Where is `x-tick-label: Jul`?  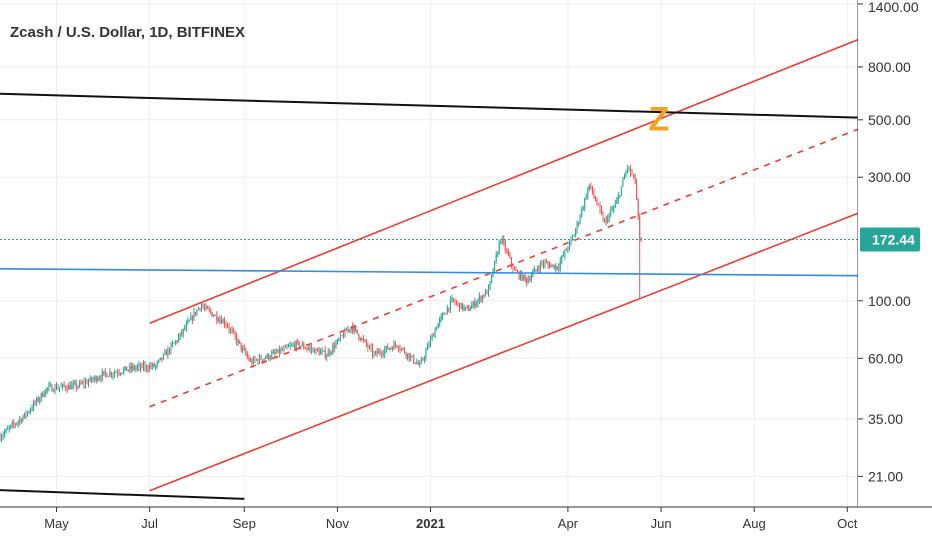 x-tick-label: Jul is located at coordinates (149, 523).